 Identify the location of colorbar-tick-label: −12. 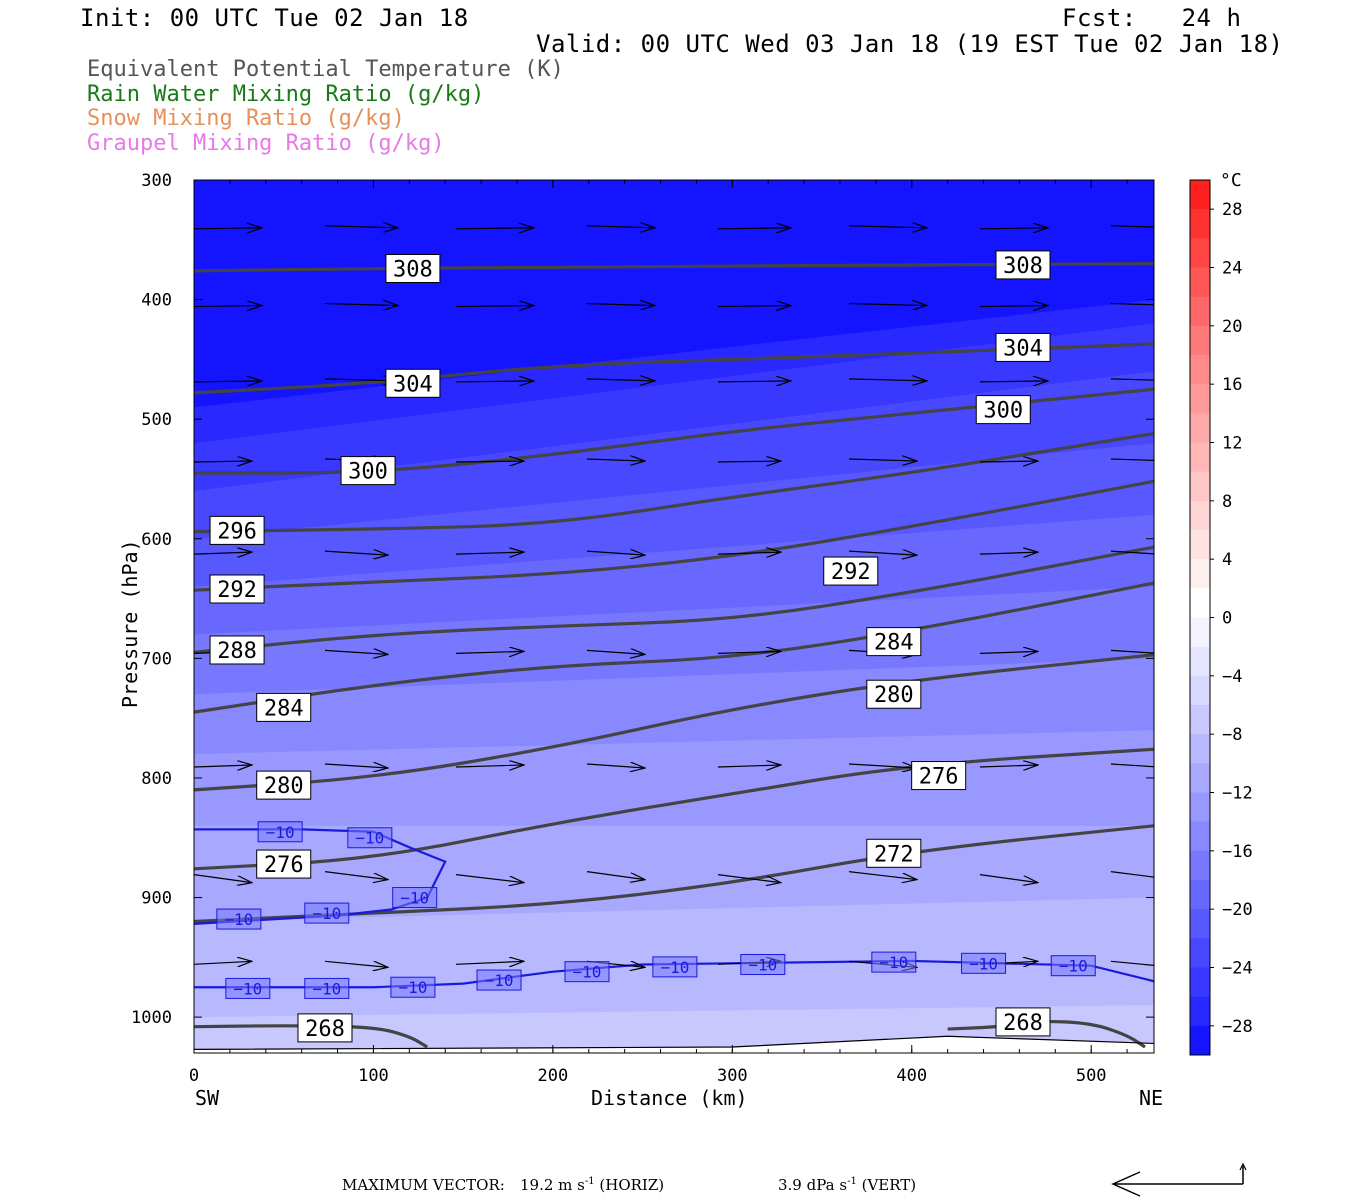
(1237, 794).